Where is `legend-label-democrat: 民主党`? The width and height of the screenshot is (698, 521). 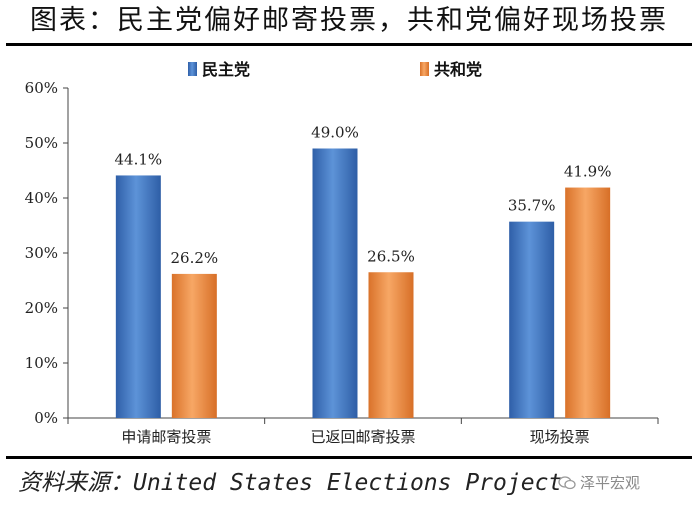 legend-label-democrat: 民主党 is located at coordinates (226, 69).